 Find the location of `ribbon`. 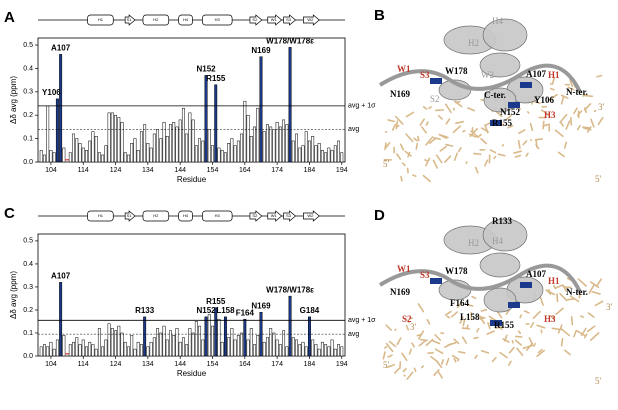

ribbon is located at coordinates (500, 65).